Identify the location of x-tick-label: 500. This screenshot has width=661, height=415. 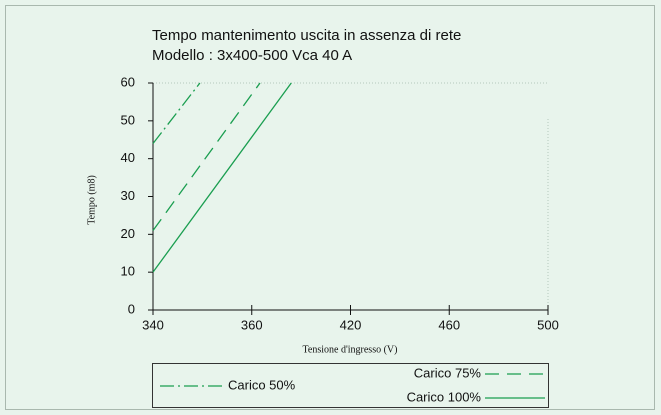
(548, 324).